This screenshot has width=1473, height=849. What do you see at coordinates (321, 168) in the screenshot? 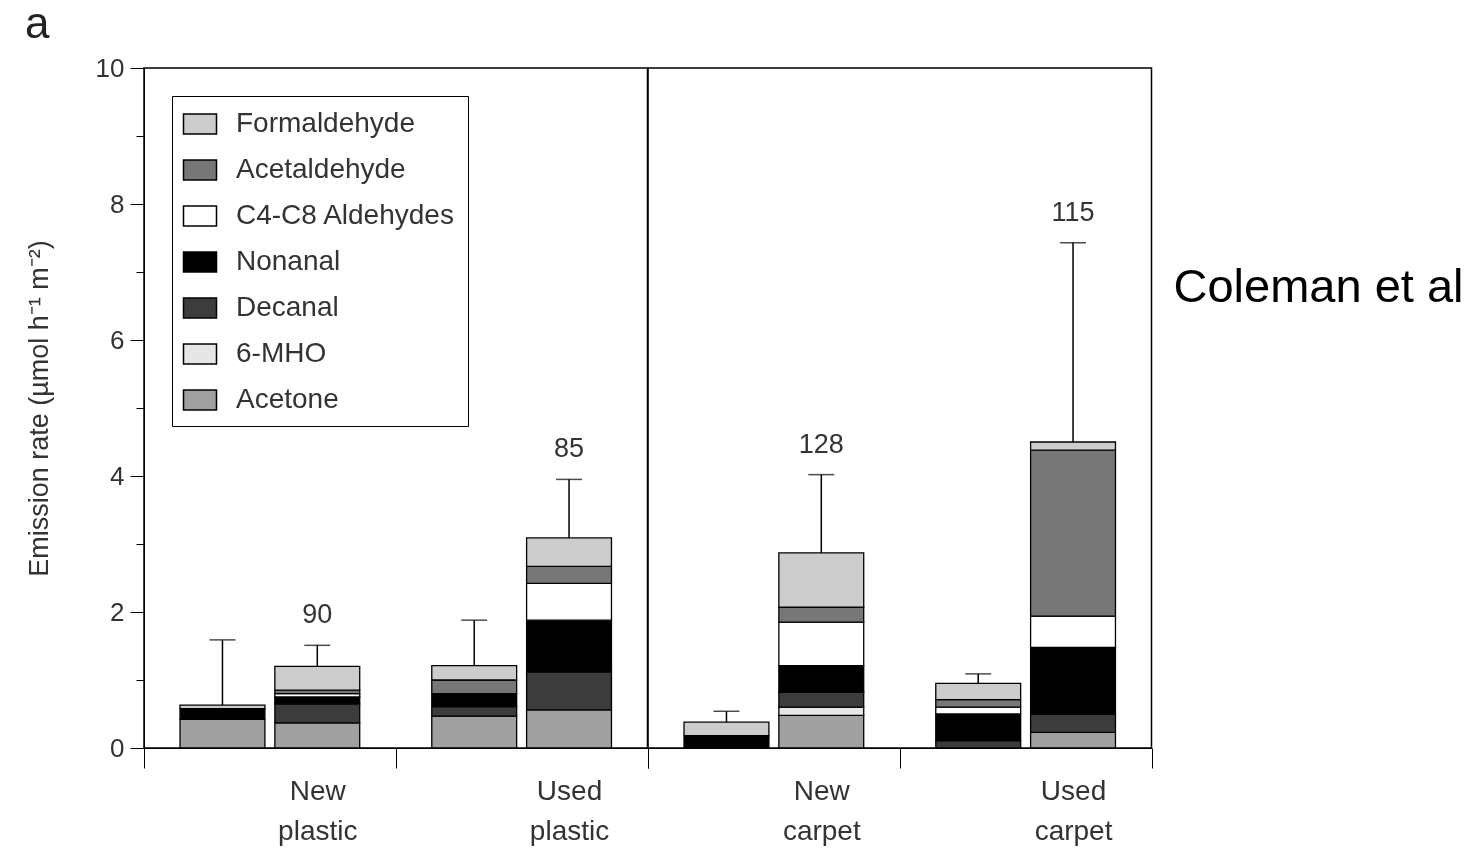
I see `legend-label: Acetaldehyde` at bounding box center [321, 168].